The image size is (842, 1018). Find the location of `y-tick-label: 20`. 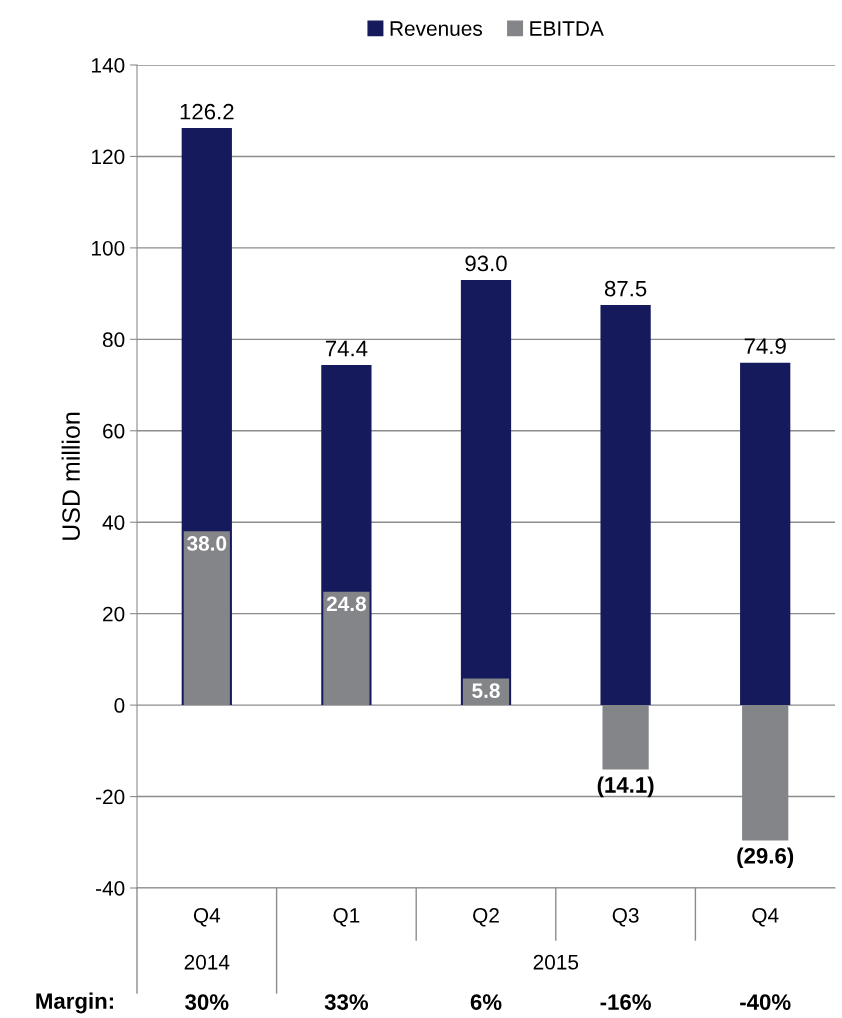

y-tick-label: 20 is located at coordinates (114, 614).